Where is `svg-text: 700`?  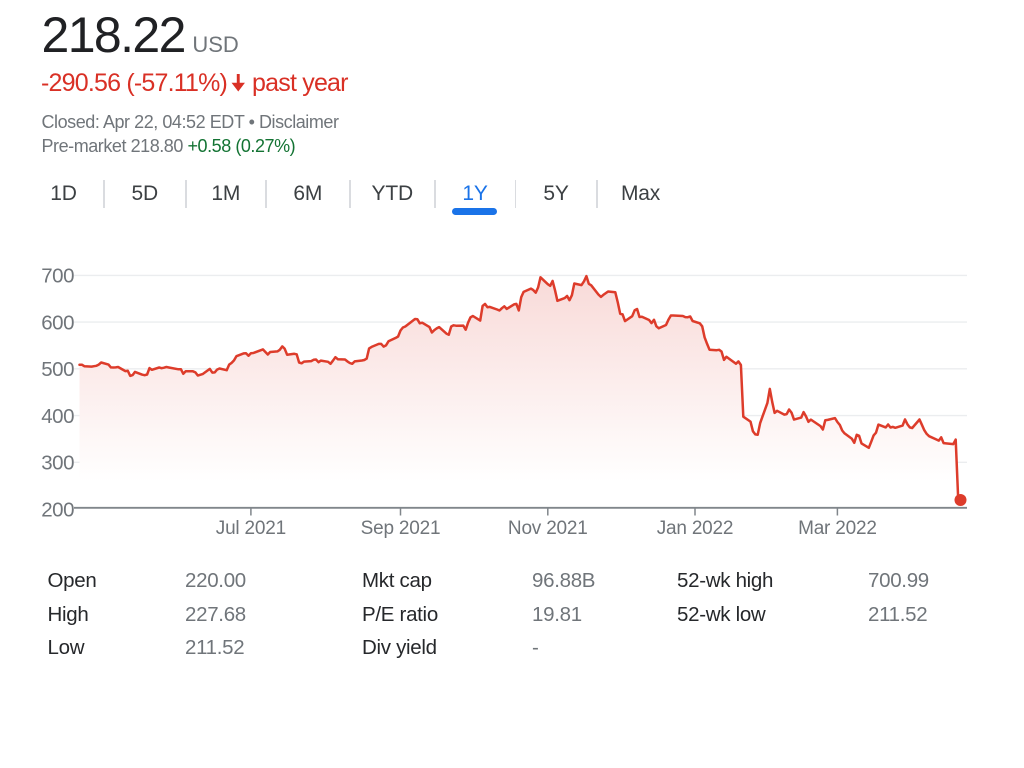
svg-text: 700 is located at coordinates (57, 276).